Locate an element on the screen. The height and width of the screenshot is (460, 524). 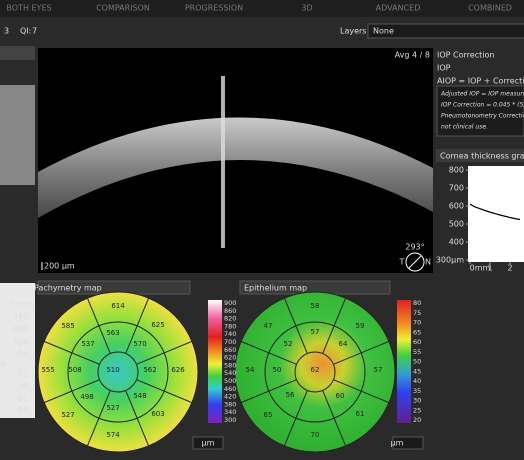
map-value: 65 is located at coordinates (268, 415).